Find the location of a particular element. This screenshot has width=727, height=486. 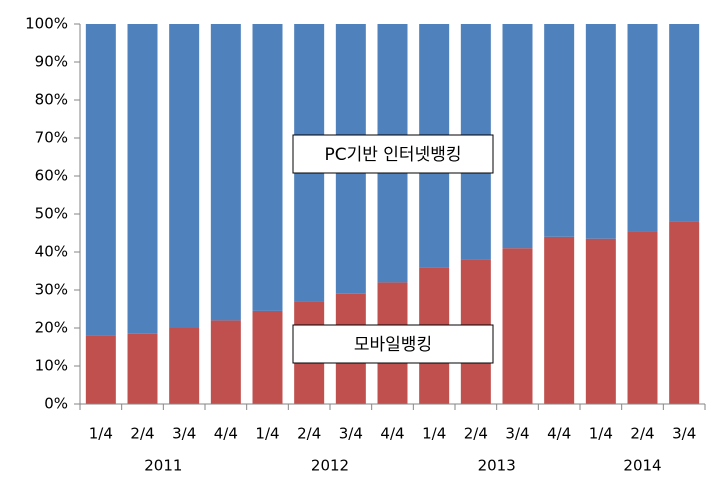

year-label: 2013 is located at coordinates (497, 466).